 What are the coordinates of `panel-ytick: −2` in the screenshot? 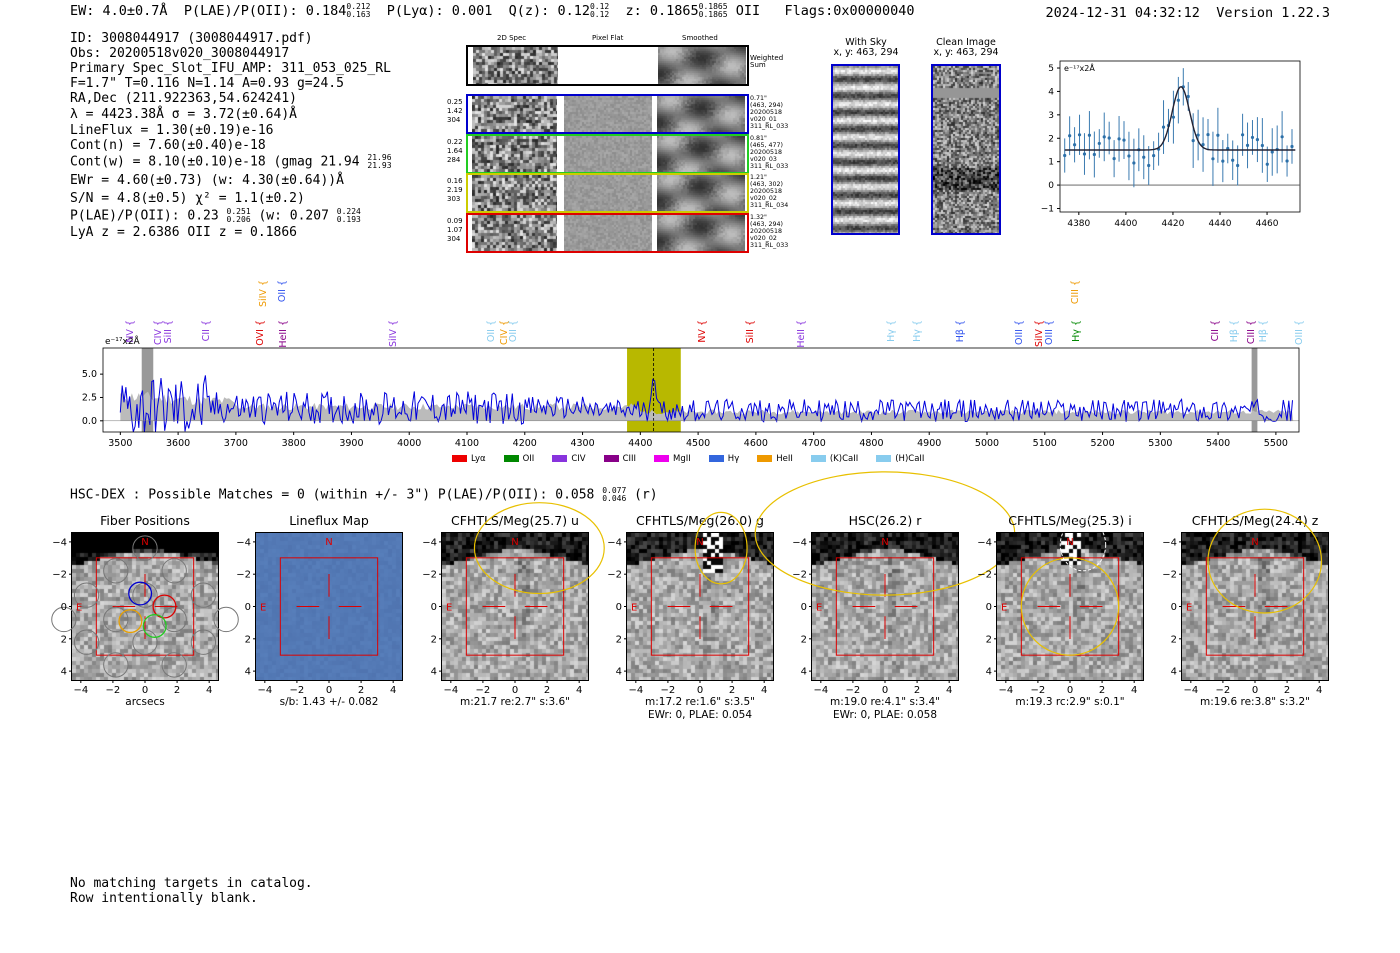 It's located at (243, 575).